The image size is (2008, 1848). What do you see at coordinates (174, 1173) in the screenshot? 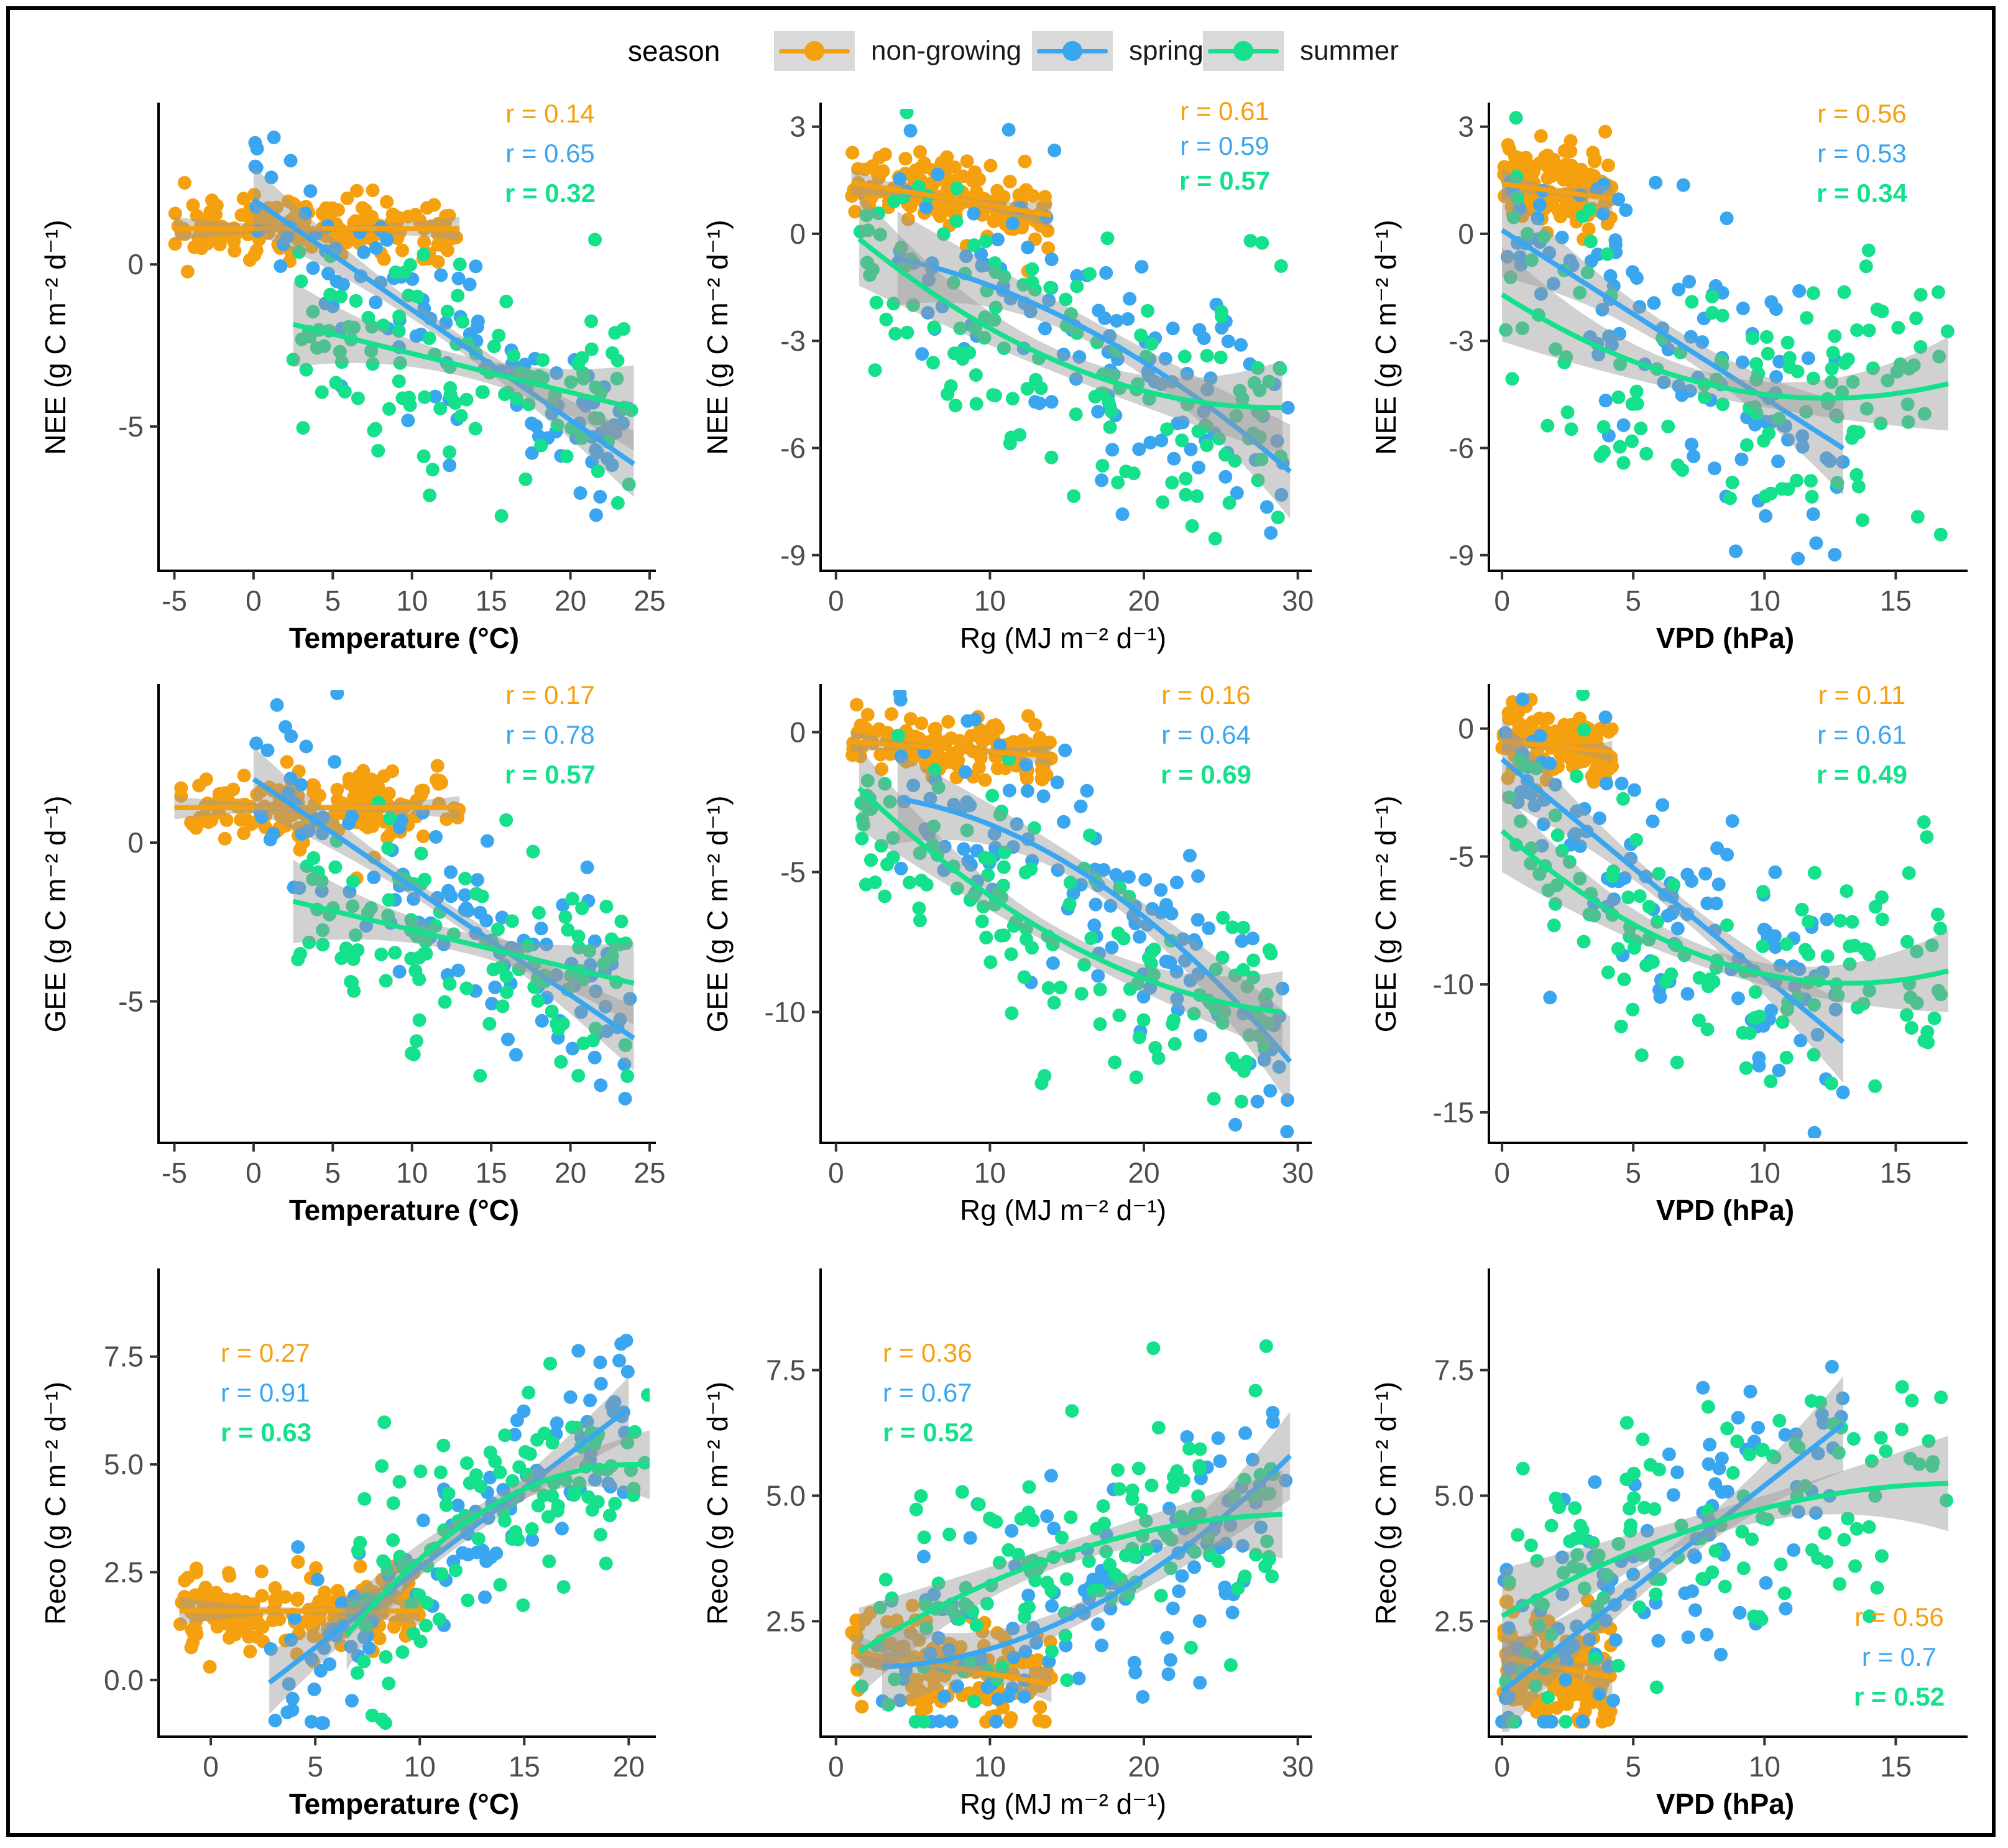
I see `x-tick-label: -5` at bounding box center [174, 1173].